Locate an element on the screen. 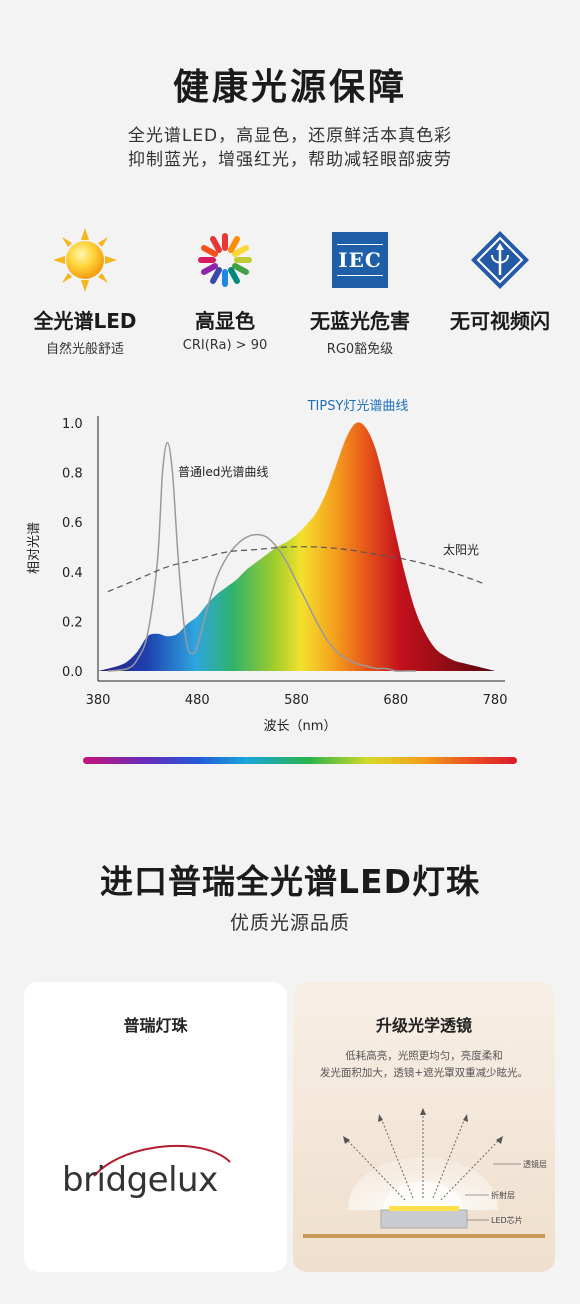 The image size is (580, 1304). subtitle-line-1: 全光谱LED，高显色，还原鲜活本真色彩 is located at coordinates (290, 136).